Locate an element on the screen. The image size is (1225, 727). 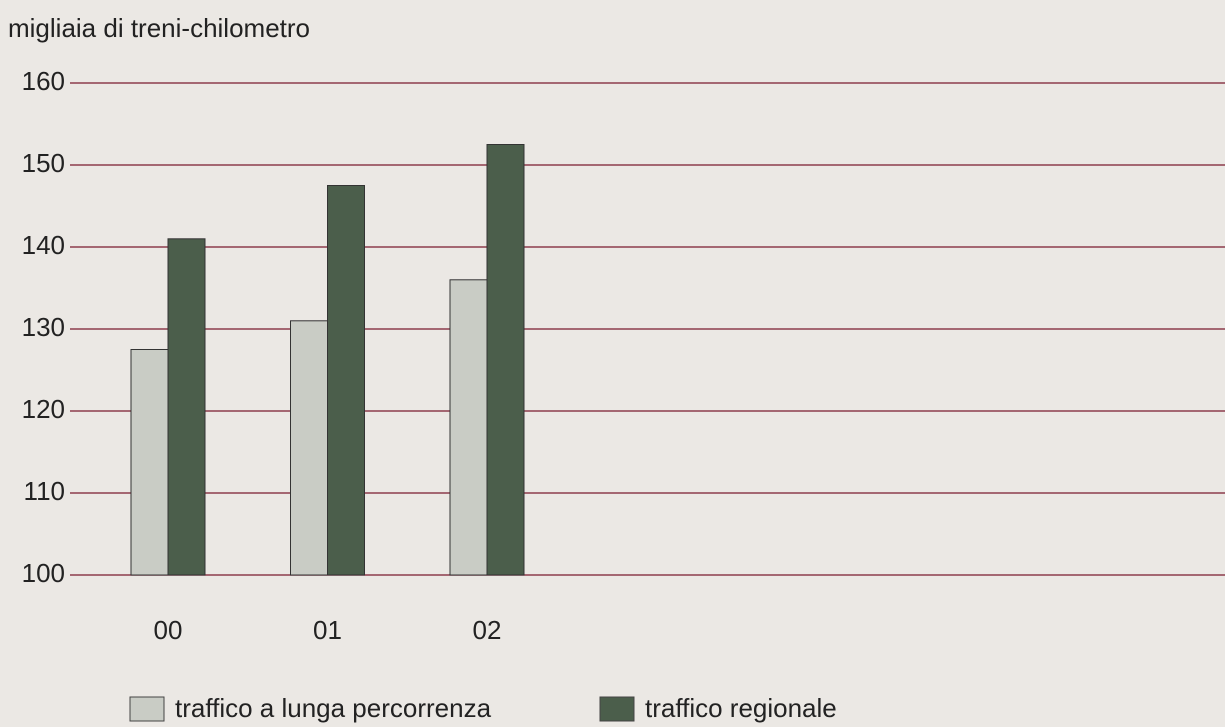
y-tick-label: 130 is located at coordinates (43, 327).